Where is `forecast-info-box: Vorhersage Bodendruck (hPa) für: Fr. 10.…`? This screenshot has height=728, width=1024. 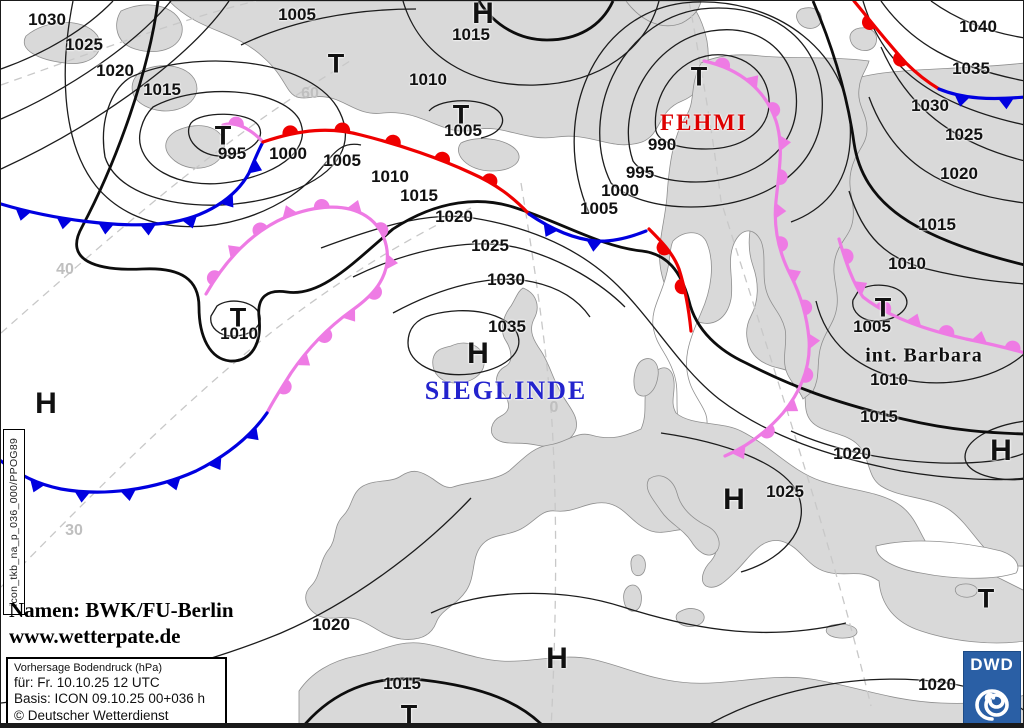
forecast-info-box: Vorhersage Bodendruck (hPa) für: Fr. 10.… is located at coordinates (116, 690).